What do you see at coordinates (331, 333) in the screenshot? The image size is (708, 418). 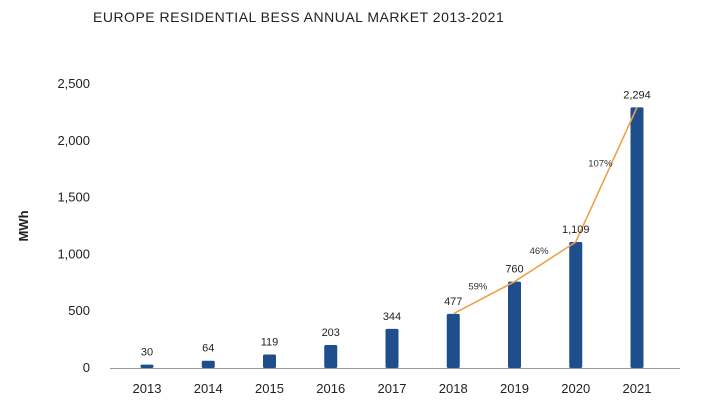 I see `data-label: 203` at bounding box center [331, 333].